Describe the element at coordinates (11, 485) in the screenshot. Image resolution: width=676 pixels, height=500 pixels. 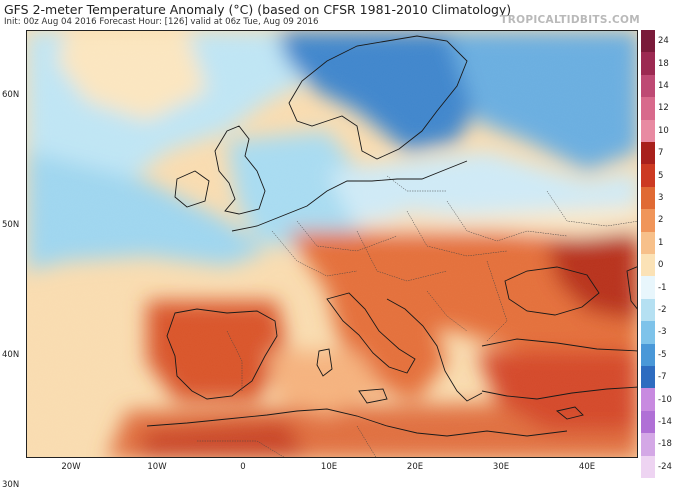
I see `lat-label: 30N` at that location.